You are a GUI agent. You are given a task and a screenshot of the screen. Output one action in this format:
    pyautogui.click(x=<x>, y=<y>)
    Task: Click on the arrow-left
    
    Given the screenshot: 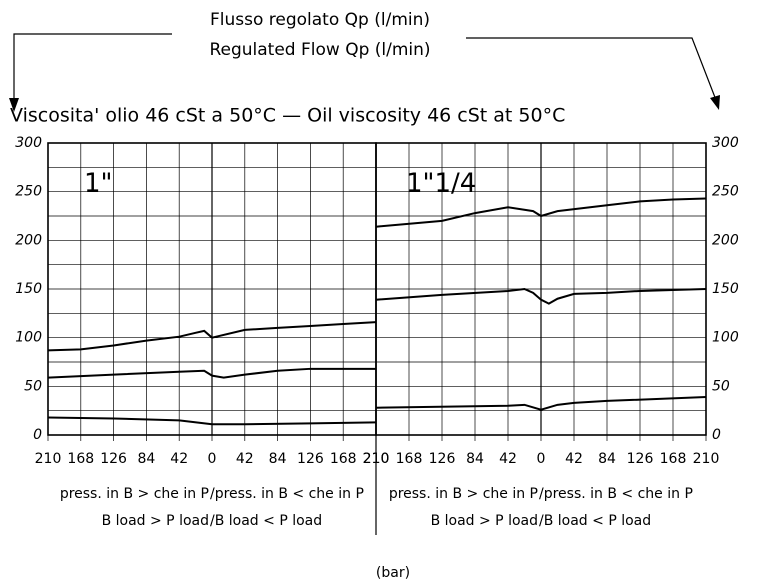 What is the action you would take?
    pyautogui.click(x=92, y=68)
    